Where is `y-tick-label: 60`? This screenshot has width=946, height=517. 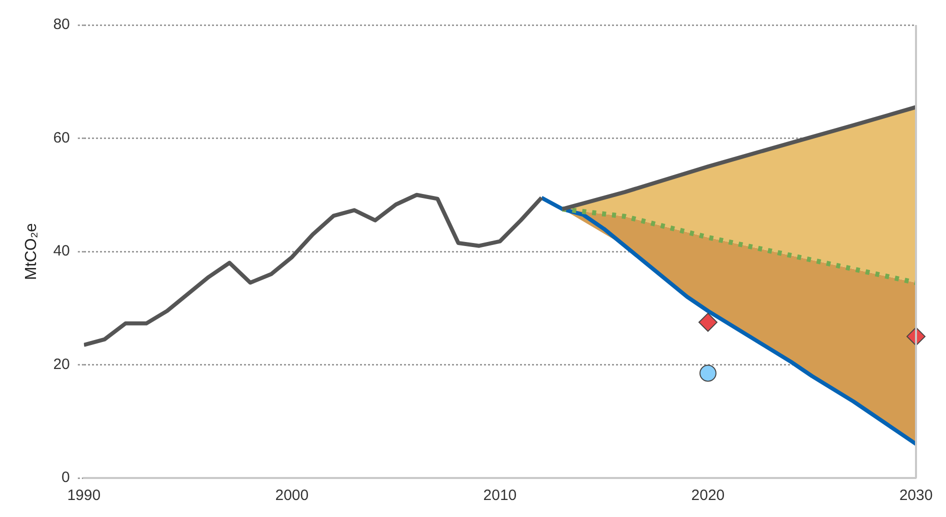 y-tick-label: 60 is located at coordinates (61, 137).